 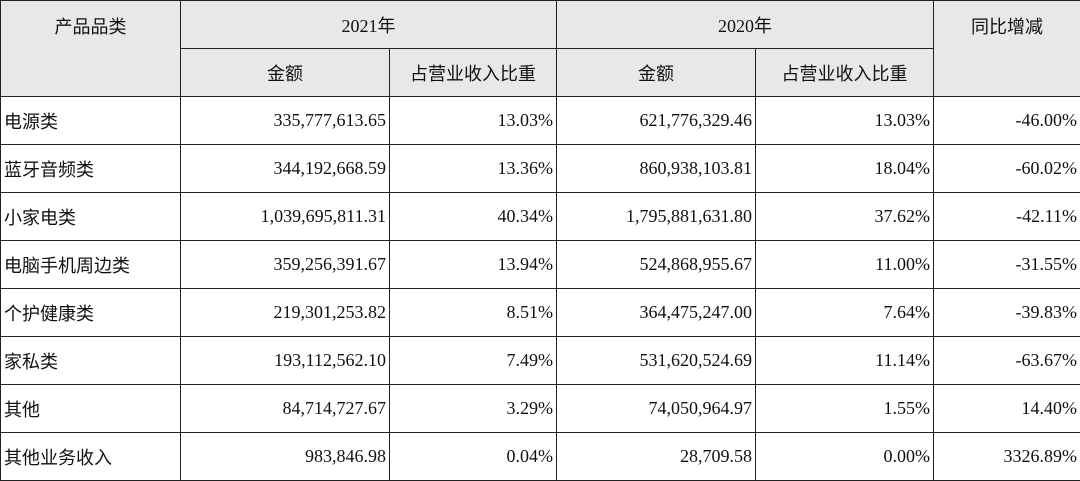 What do you see at coordinates (473, 361) in the screenshot?
I see `value-cell: 7.49%` at bounding box center [473, 361].